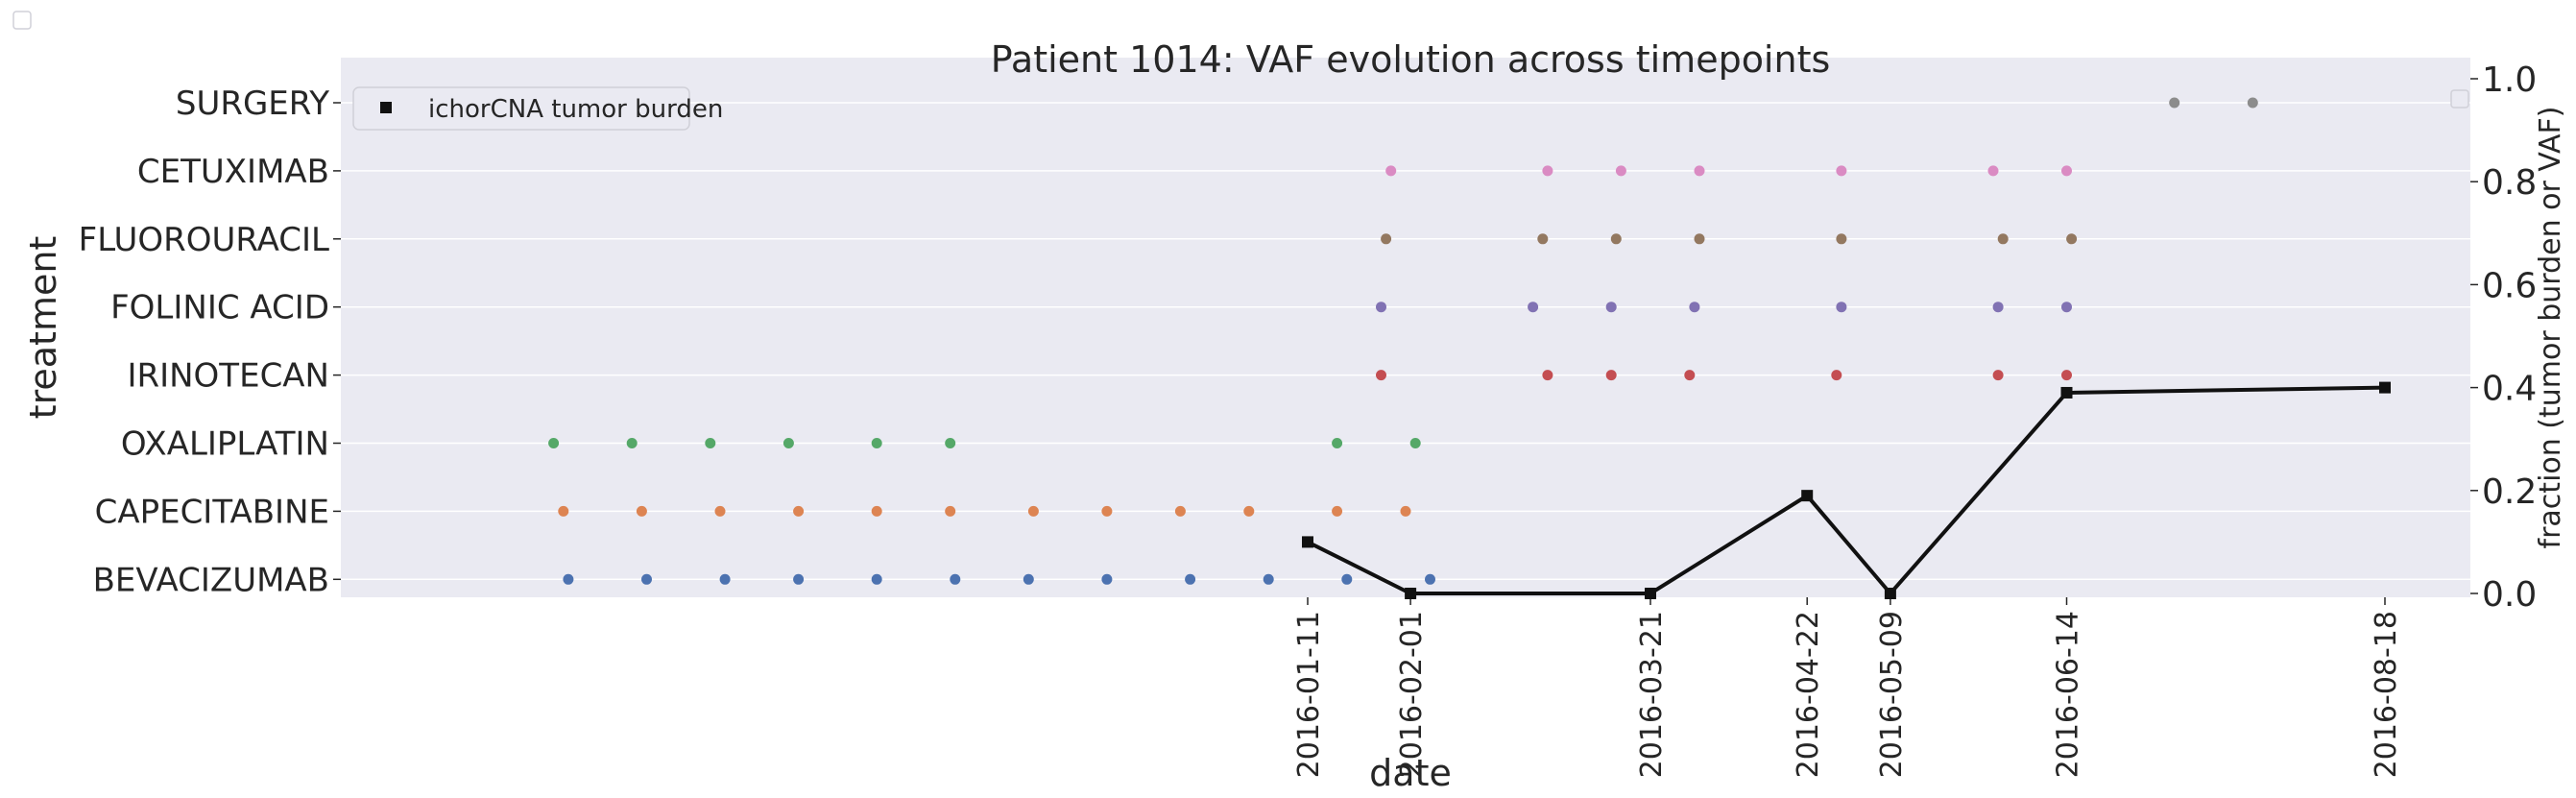 The width and height of the screenshot is (2576, 798). Describe the element at coordinates (2509, 492) in the screenshot. I see `y2-tick-label: 0.2` at that location.